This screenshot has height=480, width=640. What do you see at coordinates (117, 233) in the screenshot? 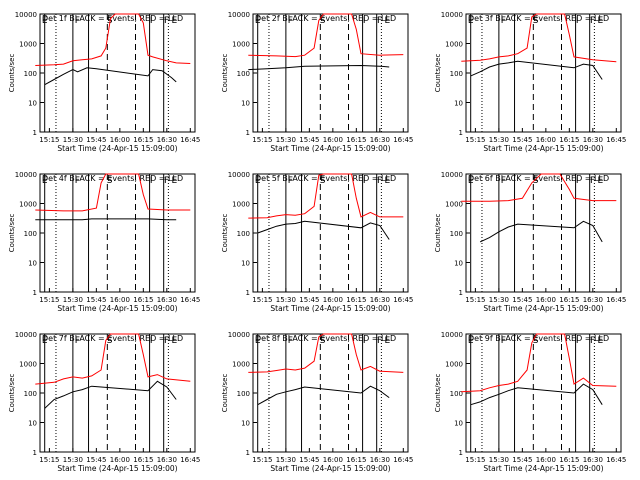
I see `plot-frame` at bounding box center [117, 233].